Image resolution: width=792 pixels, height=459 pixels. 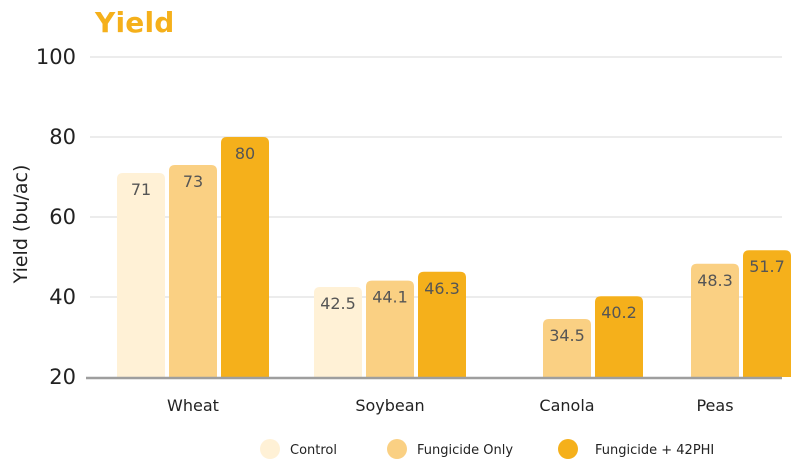 What do you see at coordinates (619, 312) in the screenshot?
I see `data-label: 40.2` at bounding box center [619, 312].